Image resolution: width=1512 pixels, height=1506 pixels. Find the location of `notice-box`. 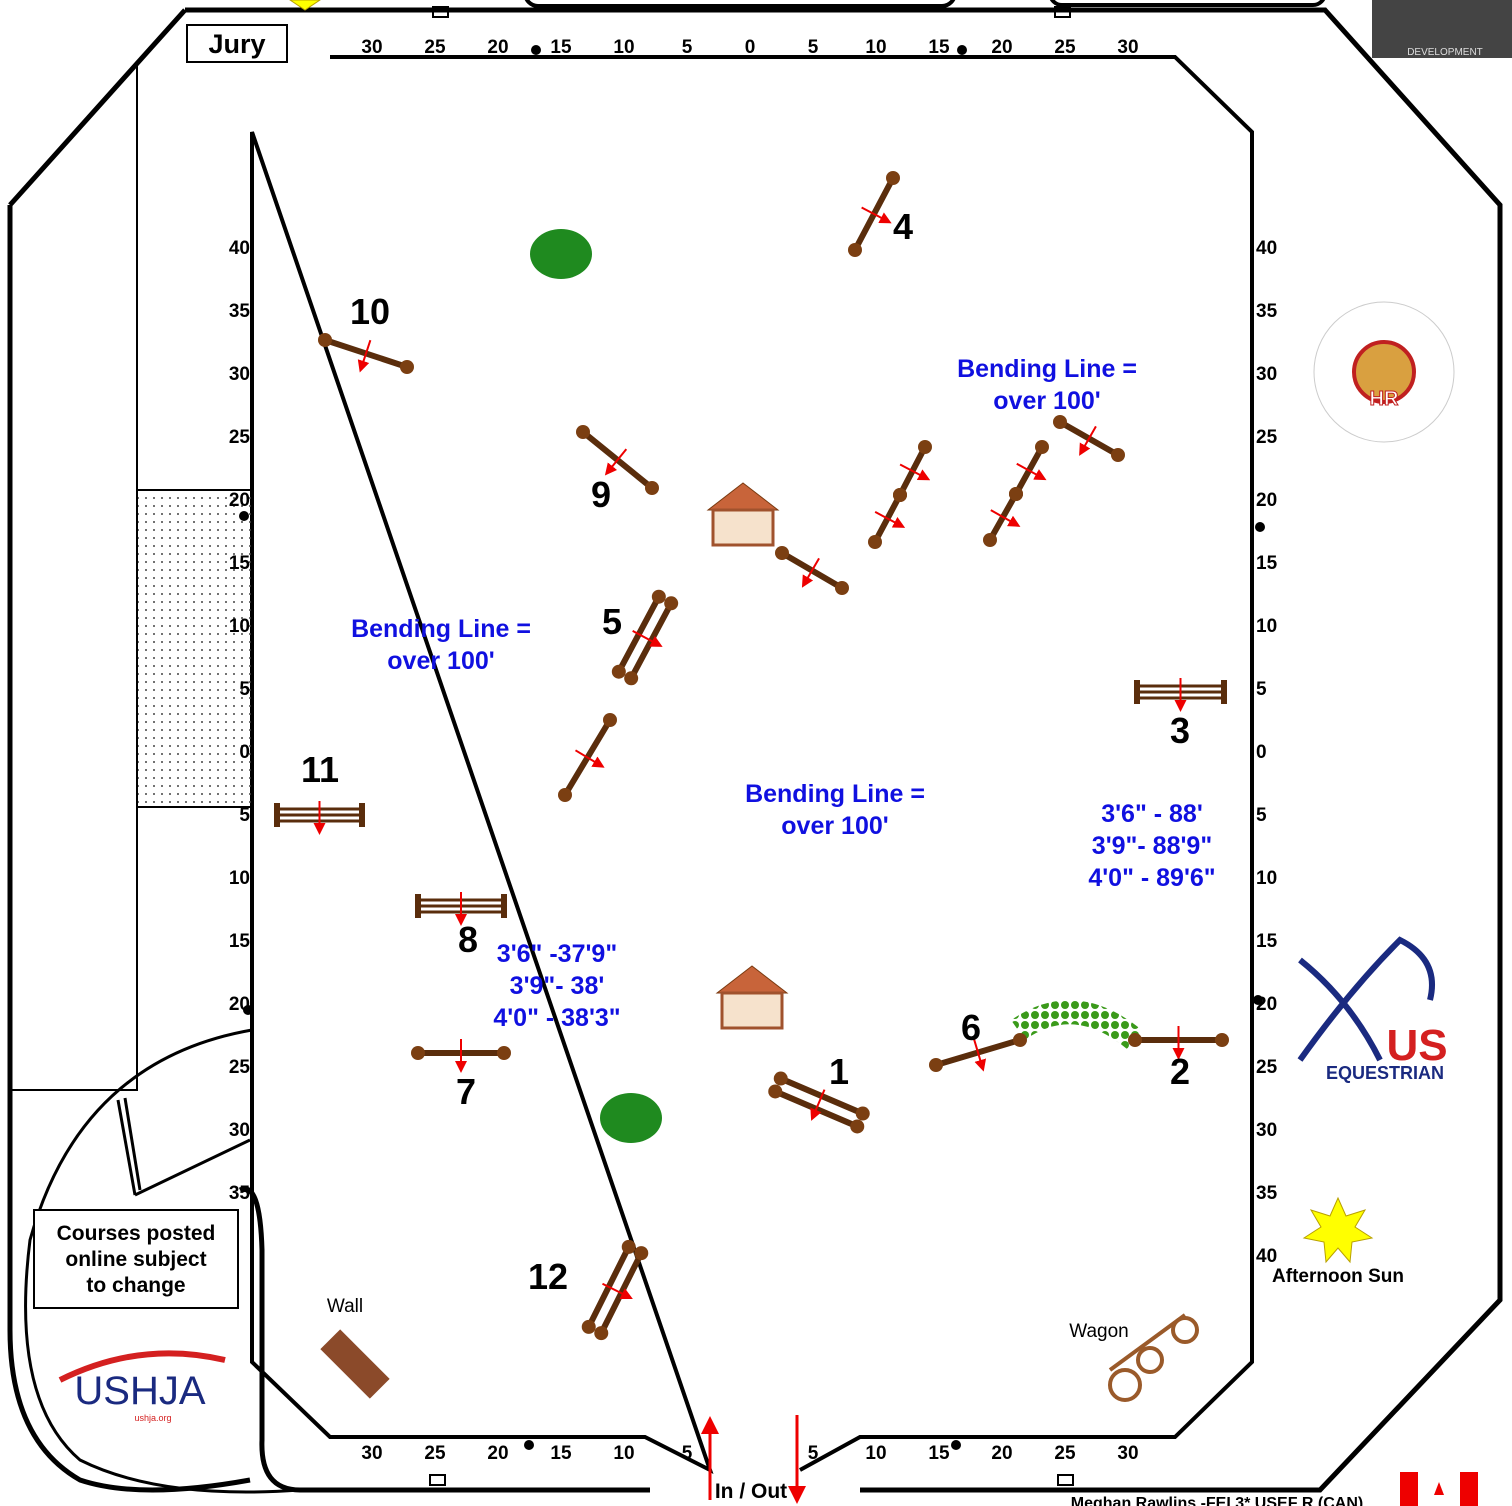

notice-box is located at coordinates (136, 1259).